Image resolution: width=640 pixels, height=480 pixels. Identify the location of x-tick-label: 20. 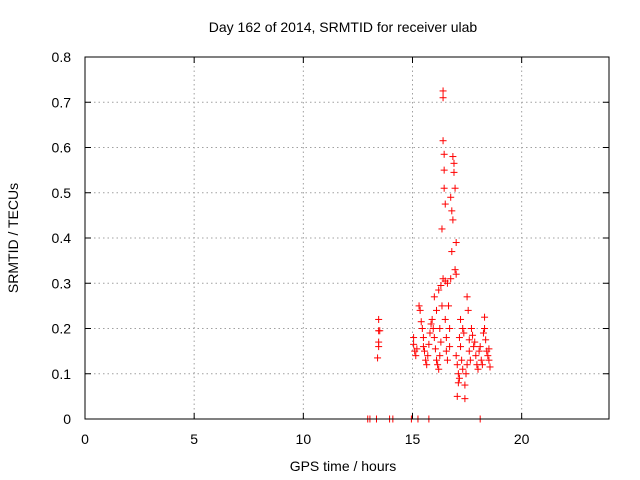
(522, 439).